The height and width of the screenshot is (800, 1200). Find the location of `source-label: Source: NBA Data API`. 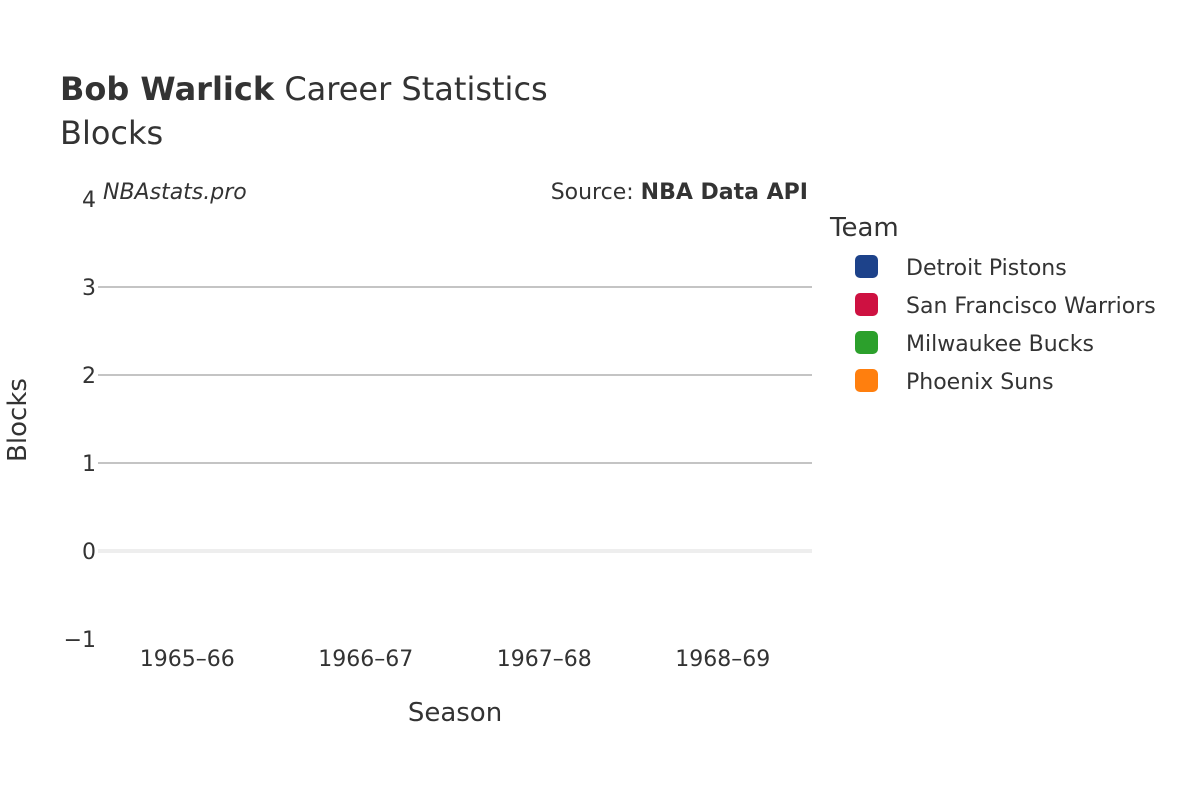

source-label: Source: NBA Data API is located at coordinates (679, 192).